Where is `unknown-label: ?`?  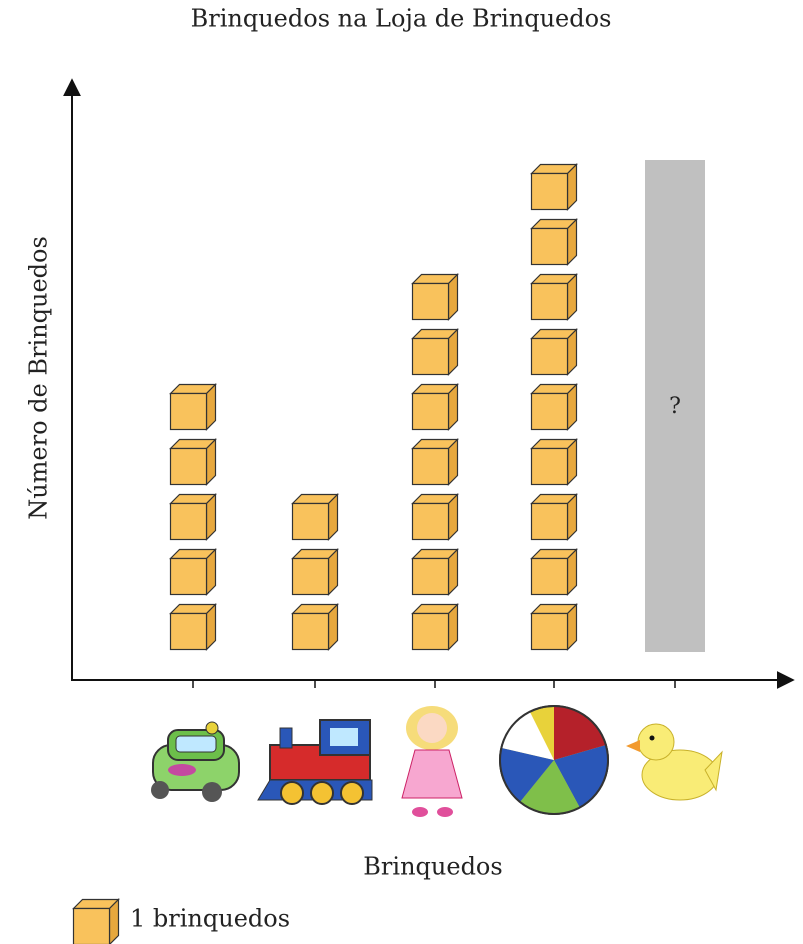 unknown-label: ? is located at coordinates (675, 406).